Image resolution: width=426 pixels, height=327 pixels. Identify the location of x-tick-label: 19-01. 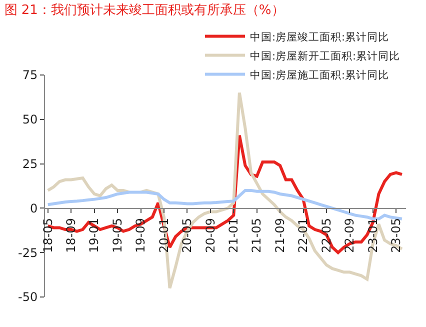
(94, 235).